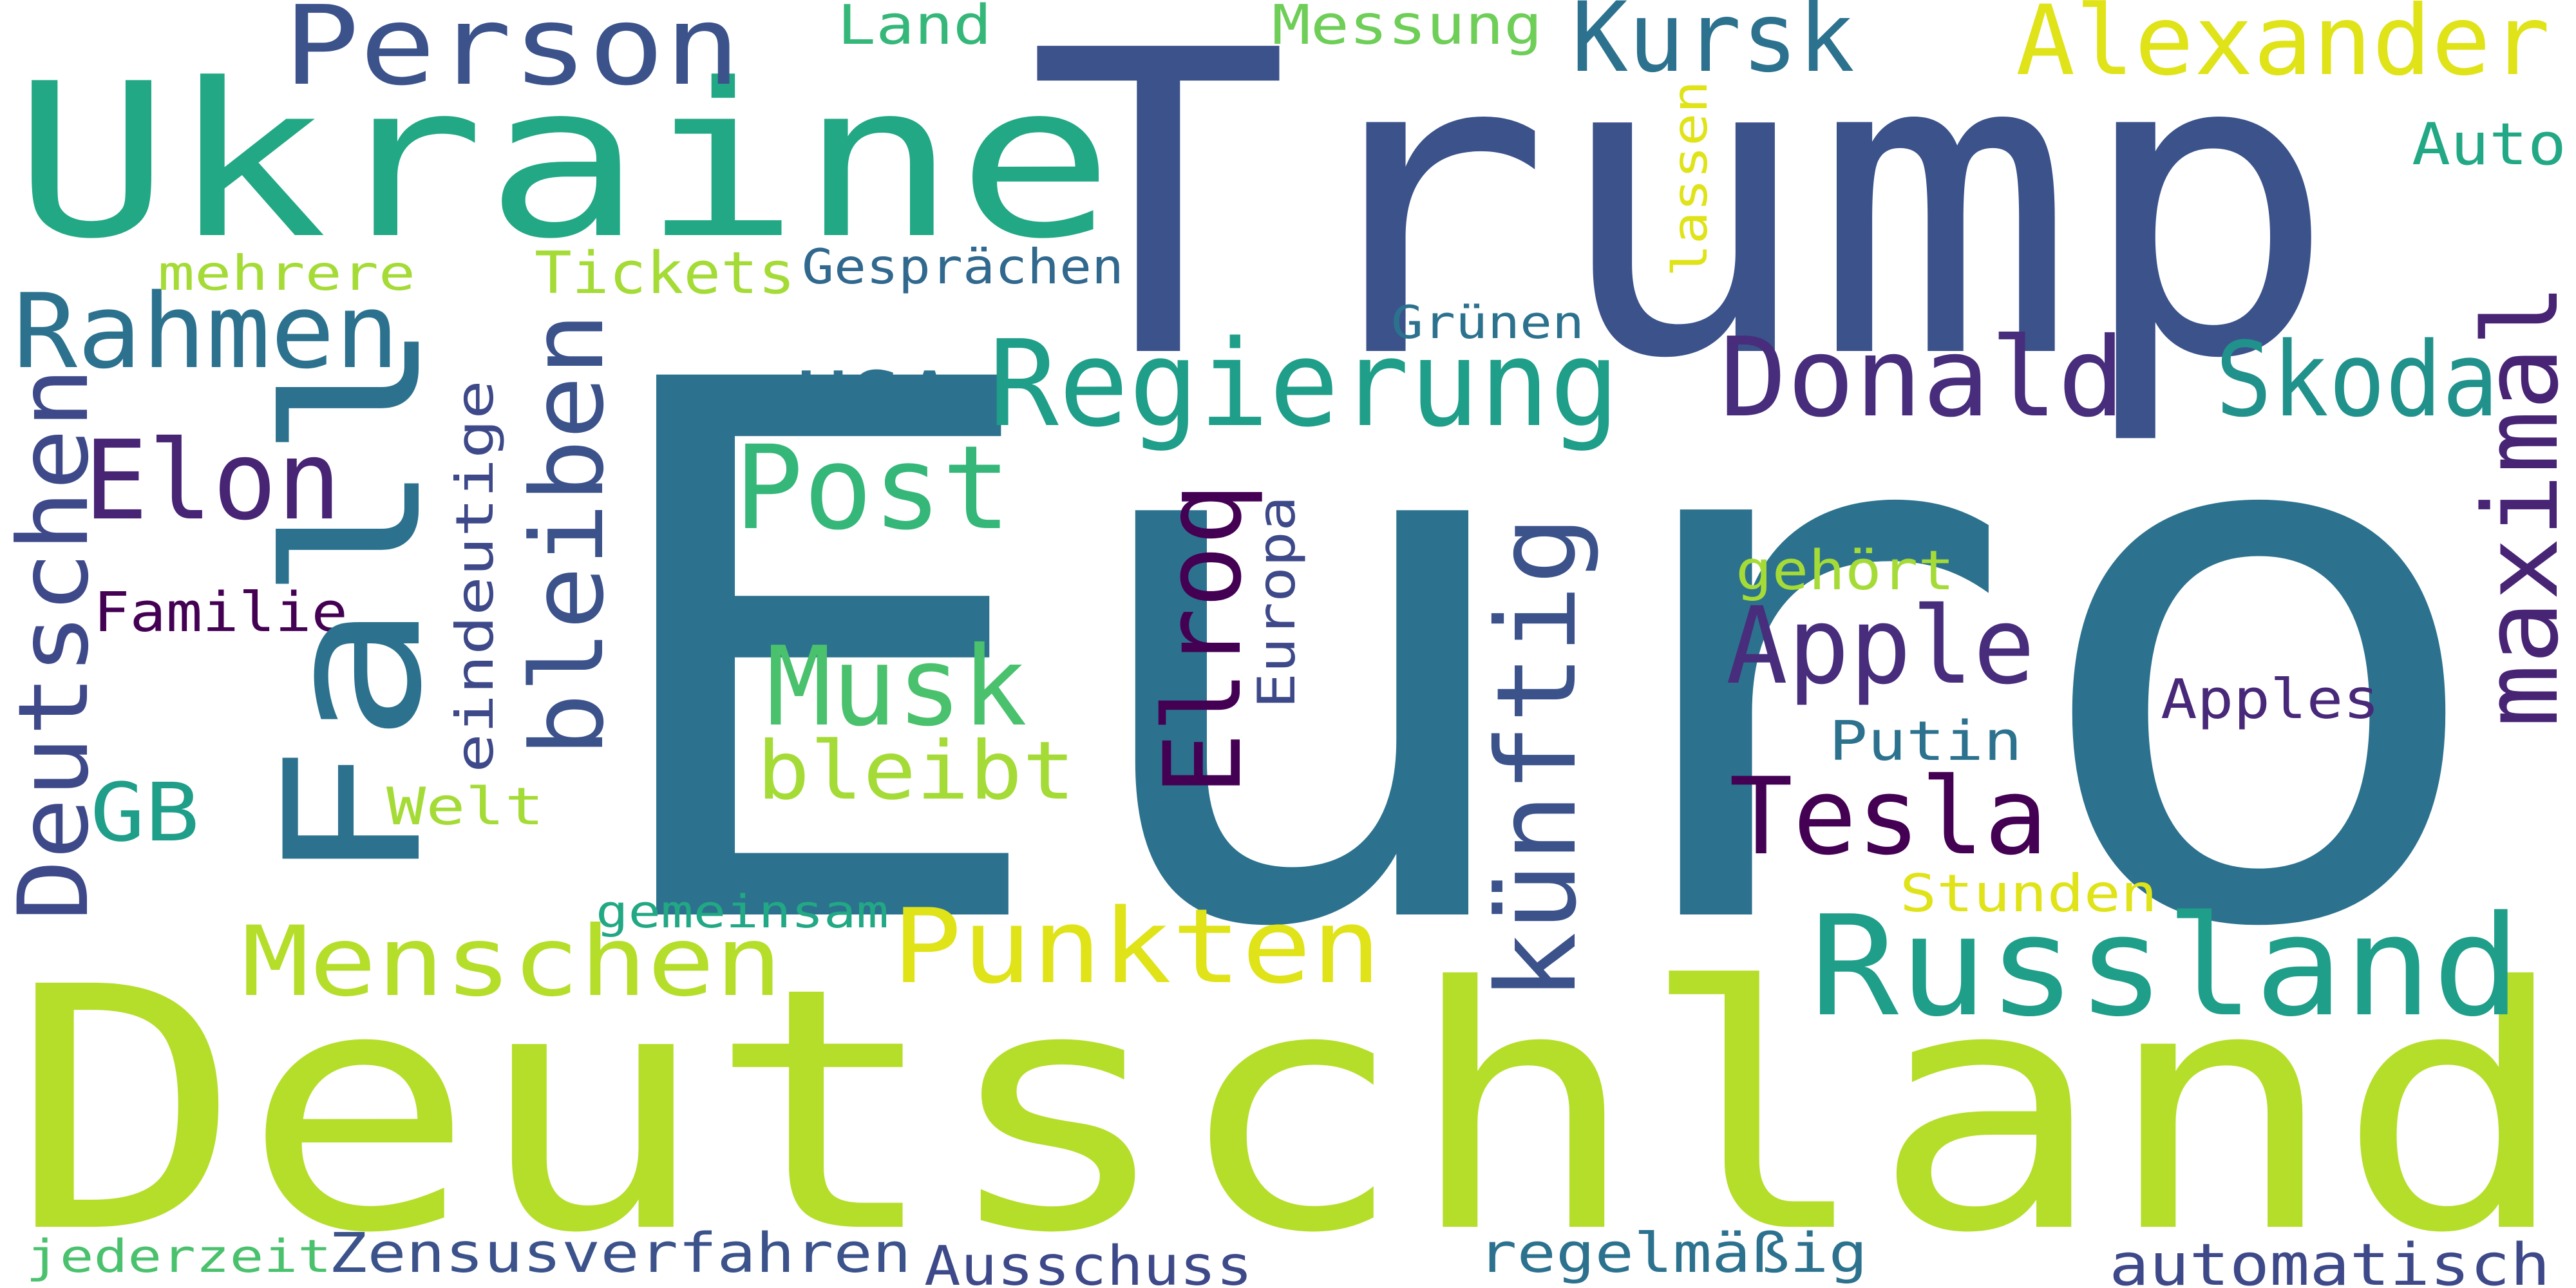 The width and height of the screenshot is (2576, 1288). What do you see at coordinates (1487, 322) in the screenshot?
I see `word-gruenen: Grünen` at bounding box center [1487, 322].